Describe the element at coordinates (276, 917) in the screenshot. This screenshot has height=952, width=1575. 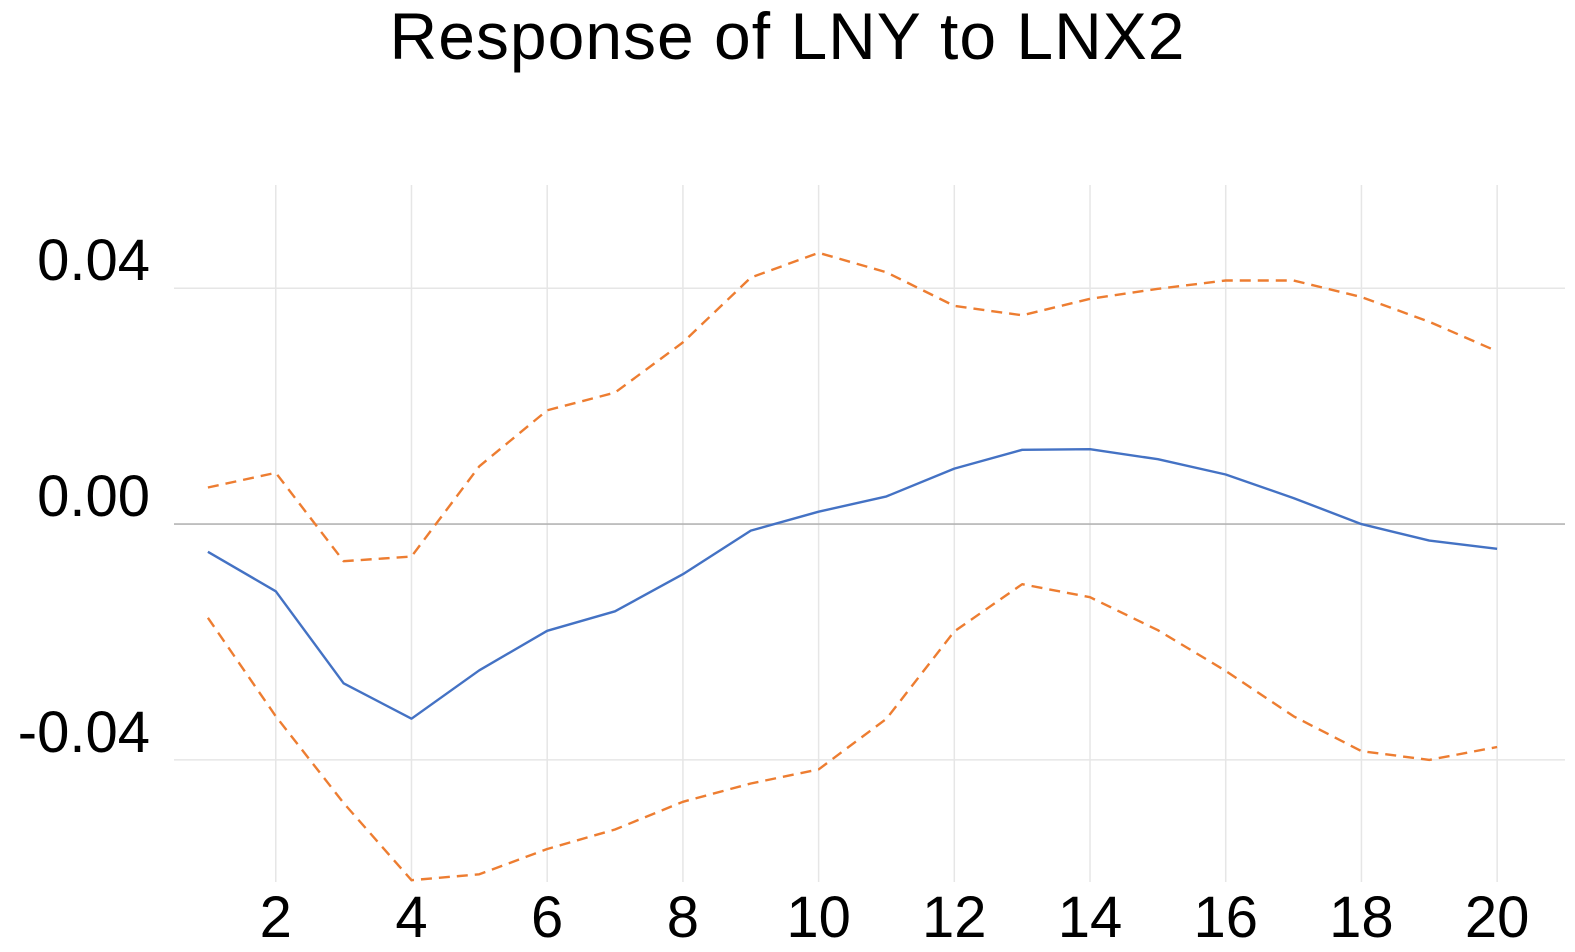
I see `x-tick-label: 2` at that location.